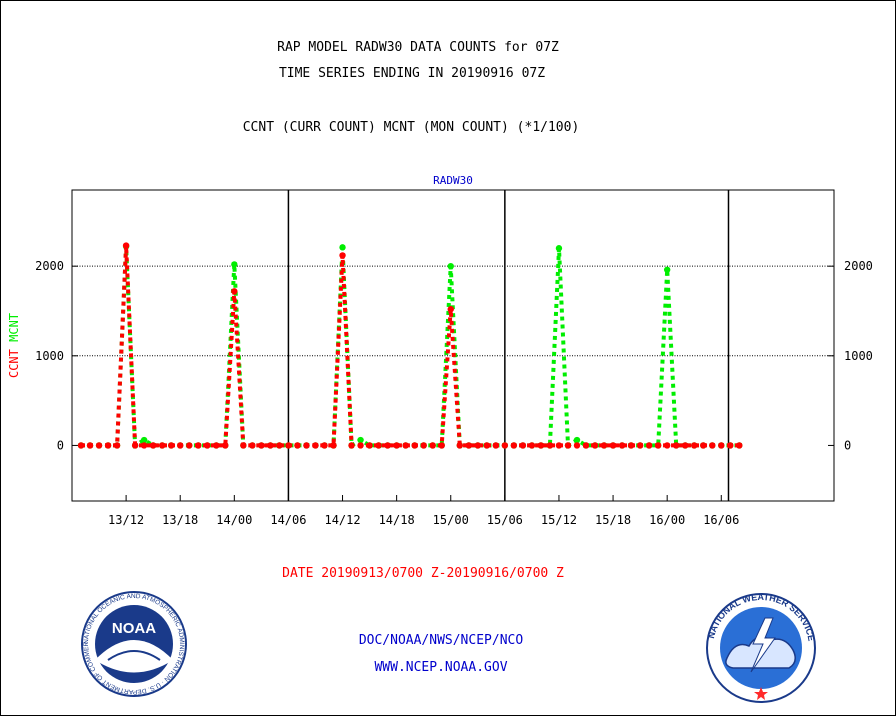 This screenshot has width=896, height=716. I want to click on xtick-label: 15/18, so click(613, 520).